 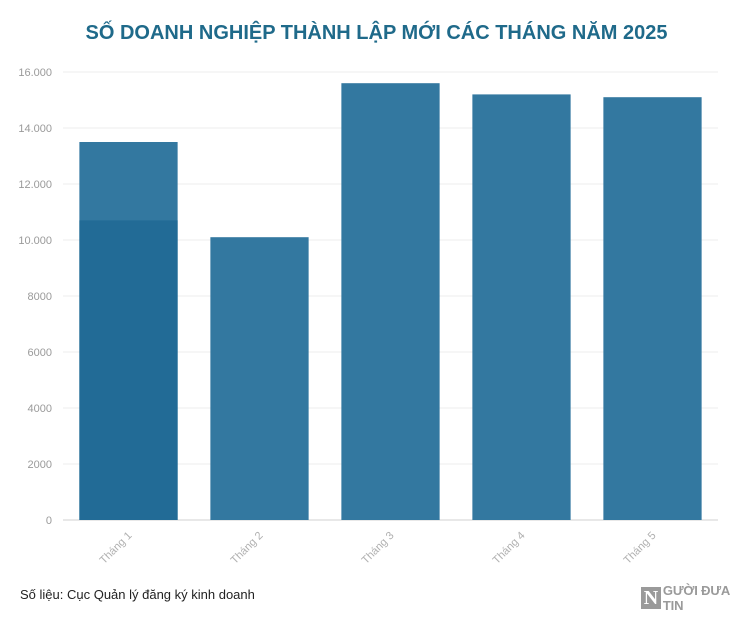 I want to click on x-axis: Tháng 1 Tháng 2 Tháng 3 Tháng 4 Tháng 5, so click(x=378, y=548).